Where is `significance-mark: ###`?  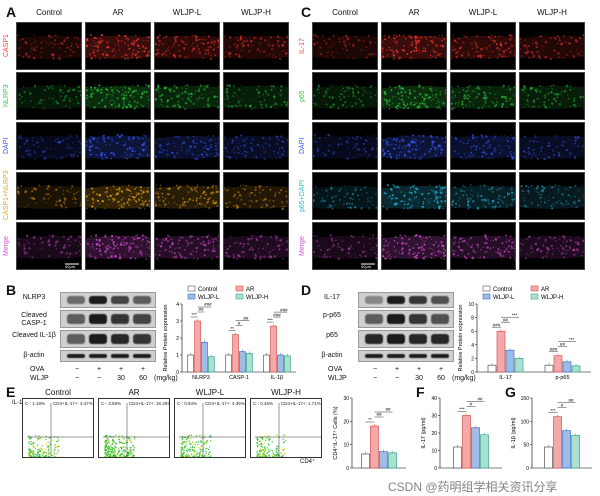
significance-mark: ### is located at coordinates (554, 349).